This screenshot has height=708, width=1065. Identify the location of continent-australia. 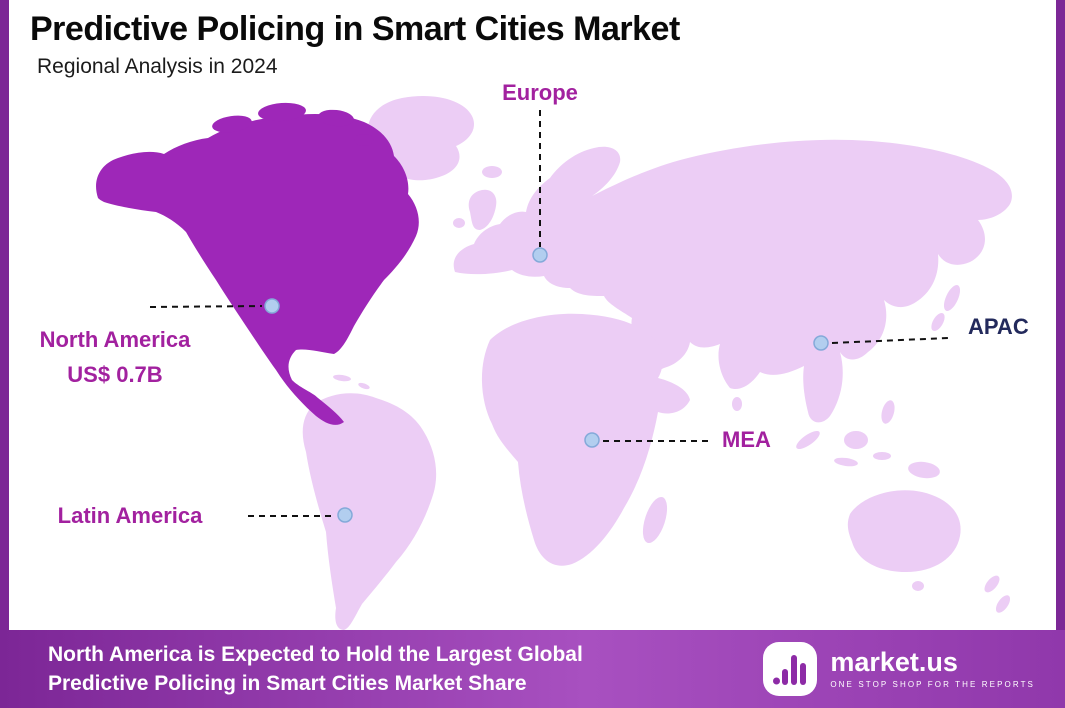
(904, 531).